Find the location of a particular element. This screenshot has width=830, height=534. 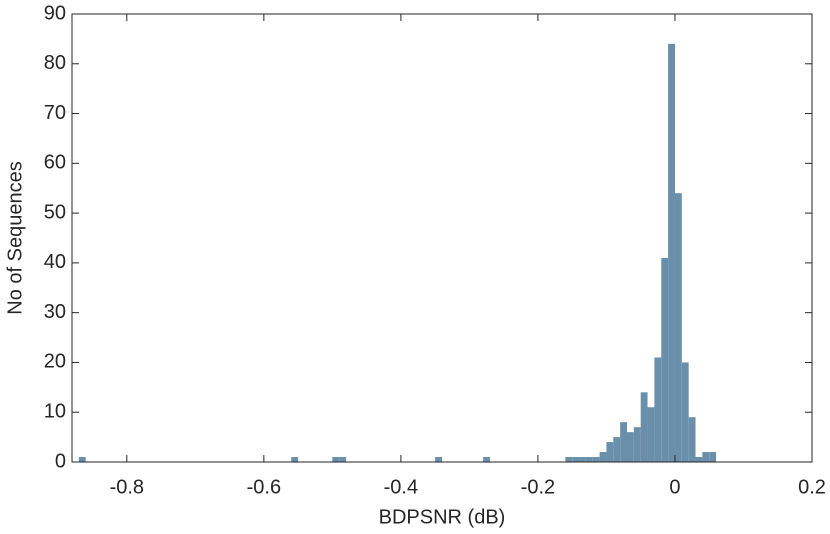

y-tick-label: 40 is located at coordinates (55, 262).